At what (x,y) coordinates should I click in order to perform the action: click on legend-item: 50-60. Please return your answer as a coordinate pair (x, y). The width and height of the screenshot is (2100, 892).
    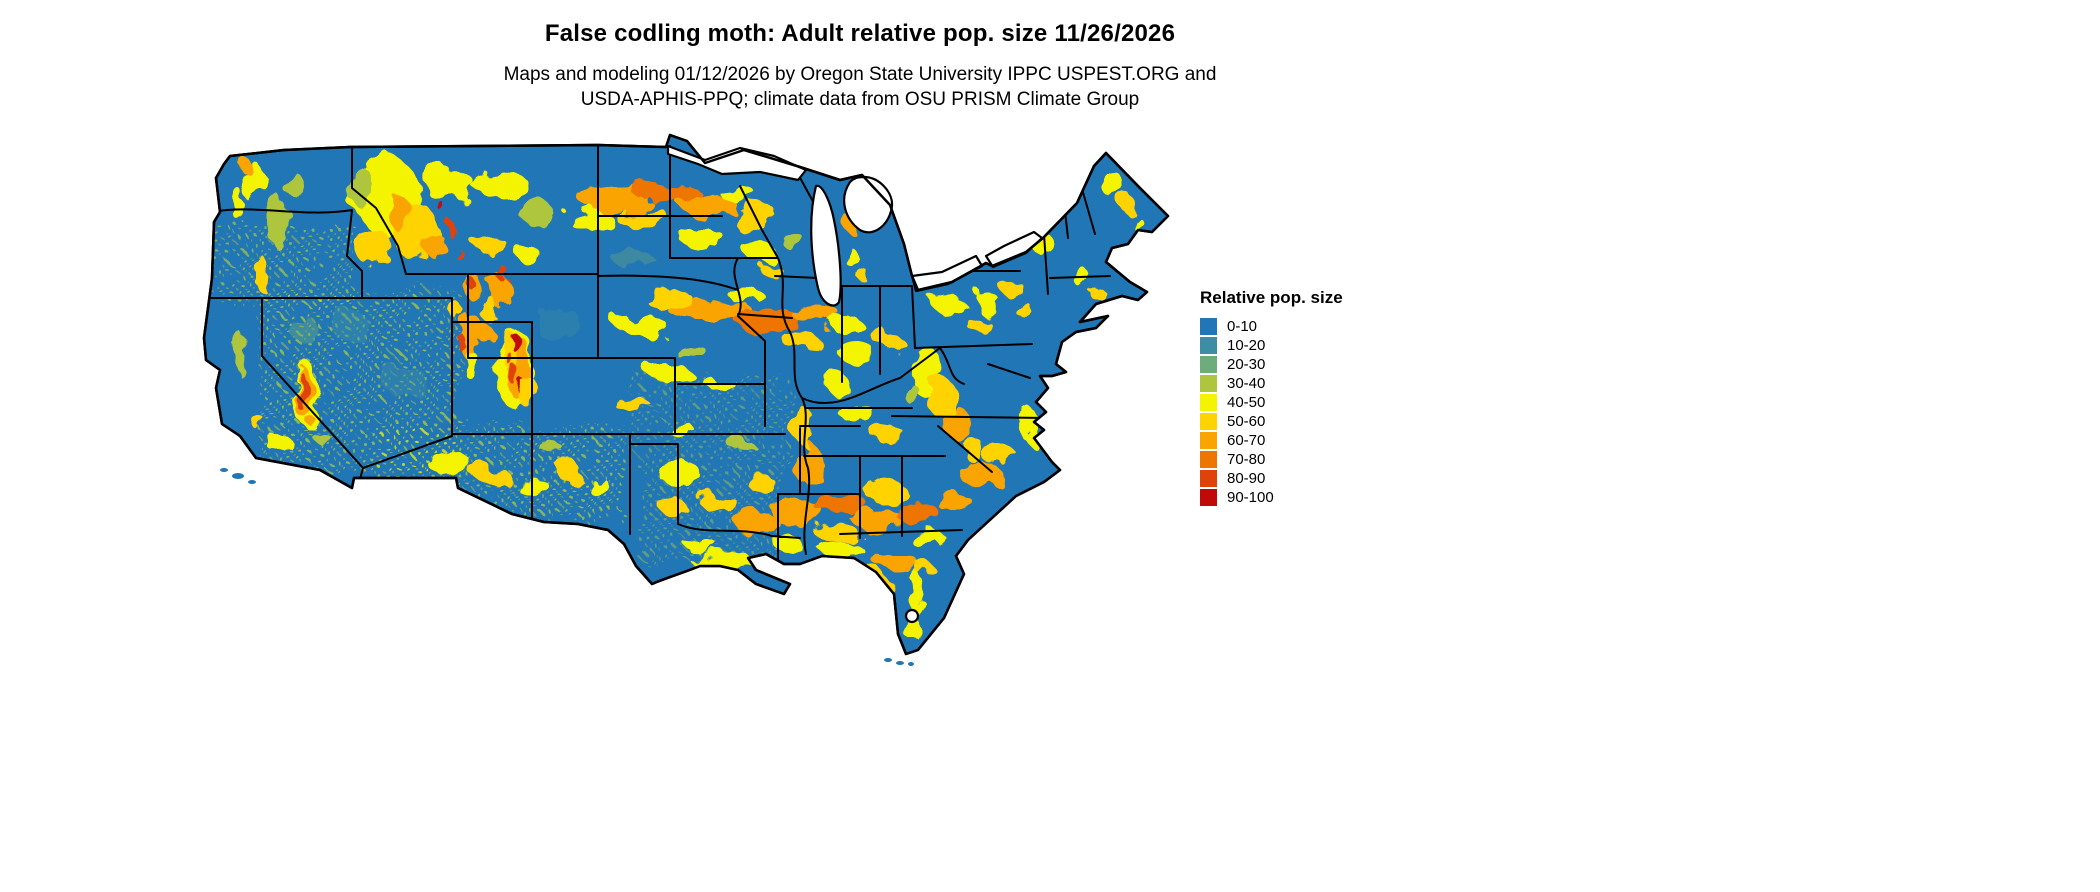
    Looking at the image, I should click on (1271, 421).